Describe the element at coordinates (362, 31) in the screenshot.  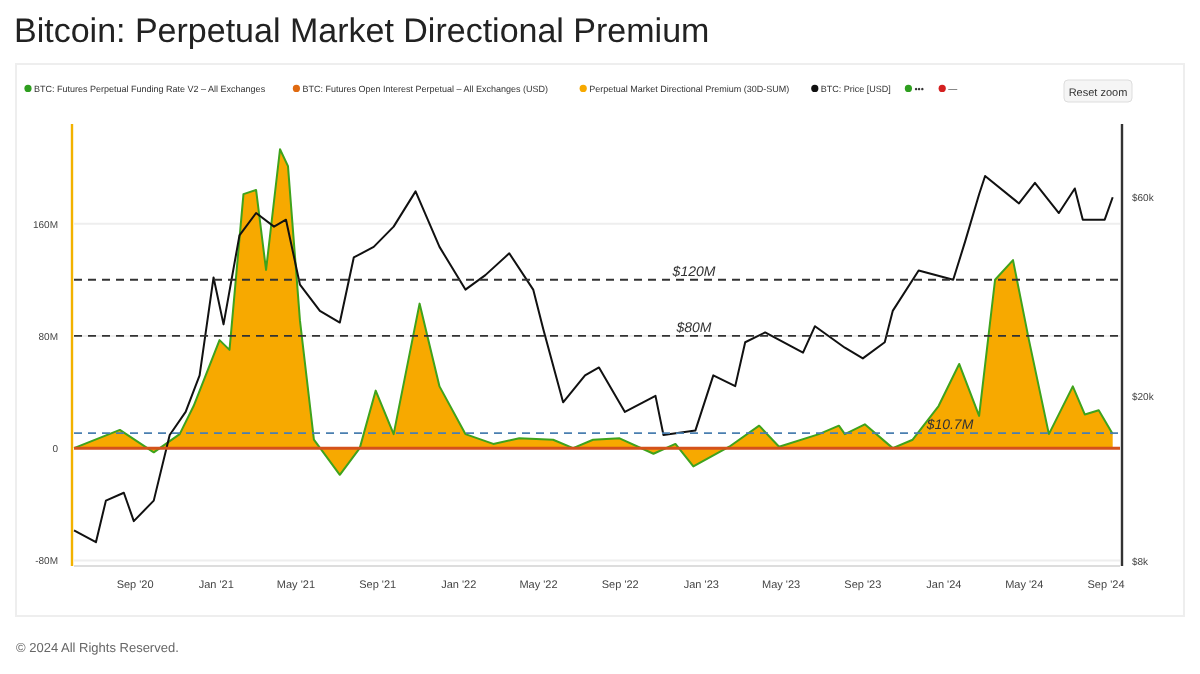
I see `chart-title: Bitcoin: Perpetual Market Directional Premium` at that location.